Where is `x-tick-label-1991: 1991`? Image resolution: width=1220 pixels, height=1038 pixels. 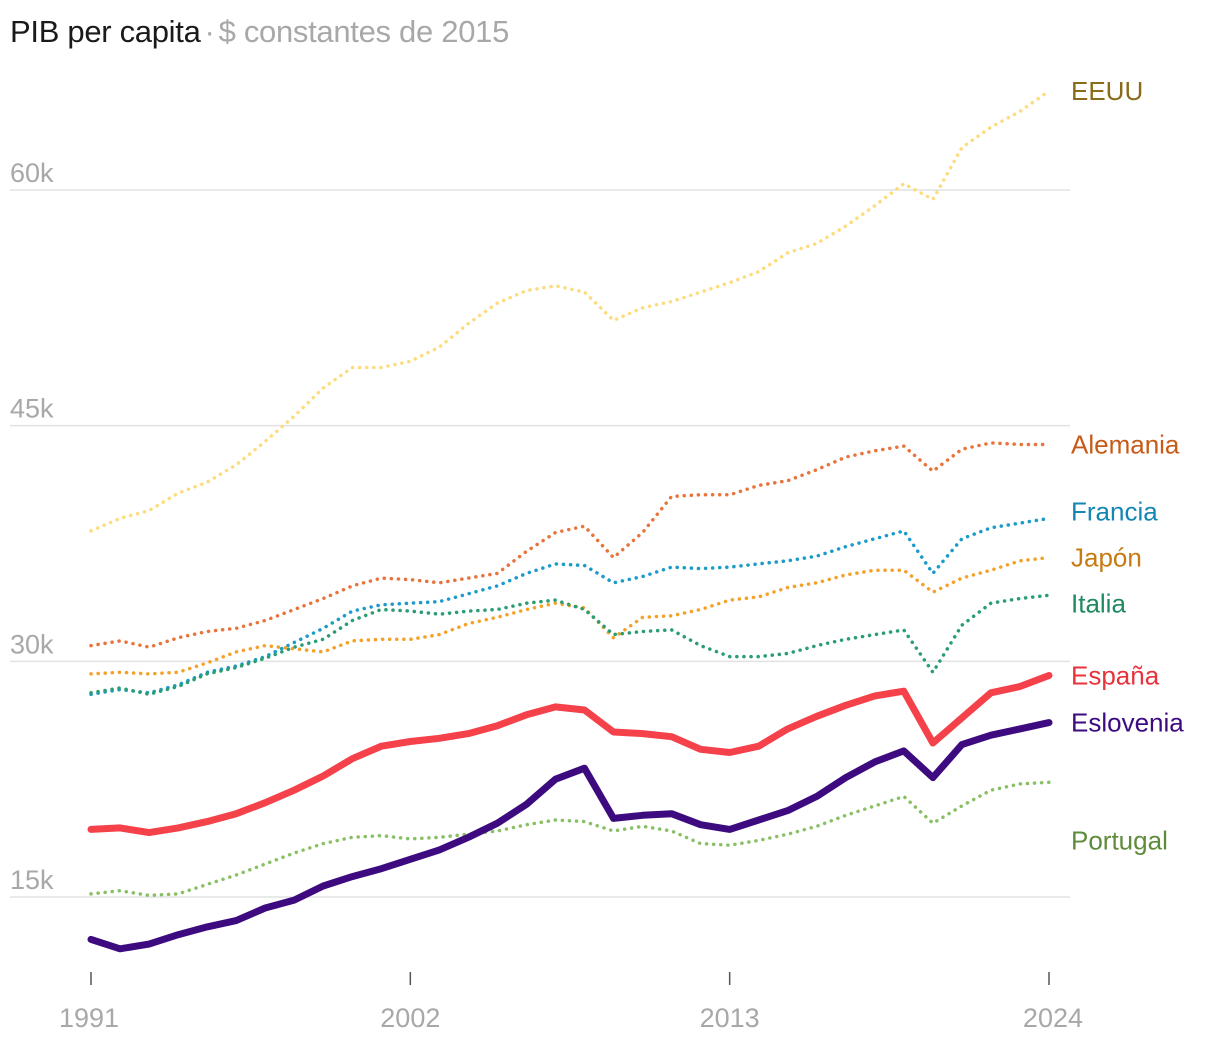 x-tick-label-1991: 1991 is located at coordinates (89, 1018).